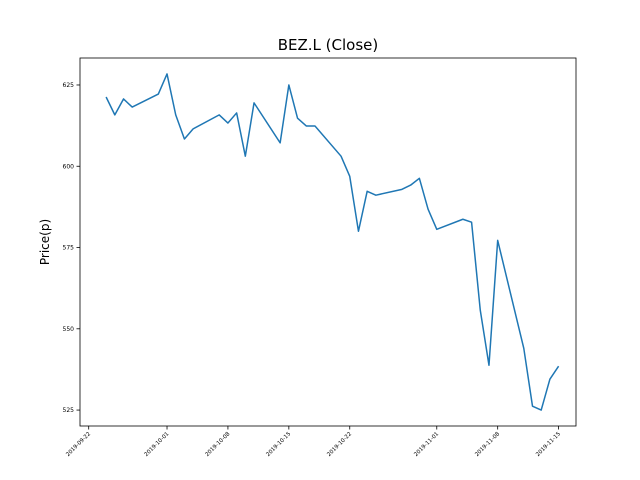 The image size is (640, 480). What do you see at coordinates (69, 166) in the screenshot?
I see `y-tick-label: 600` at bounding box center [69, 166].